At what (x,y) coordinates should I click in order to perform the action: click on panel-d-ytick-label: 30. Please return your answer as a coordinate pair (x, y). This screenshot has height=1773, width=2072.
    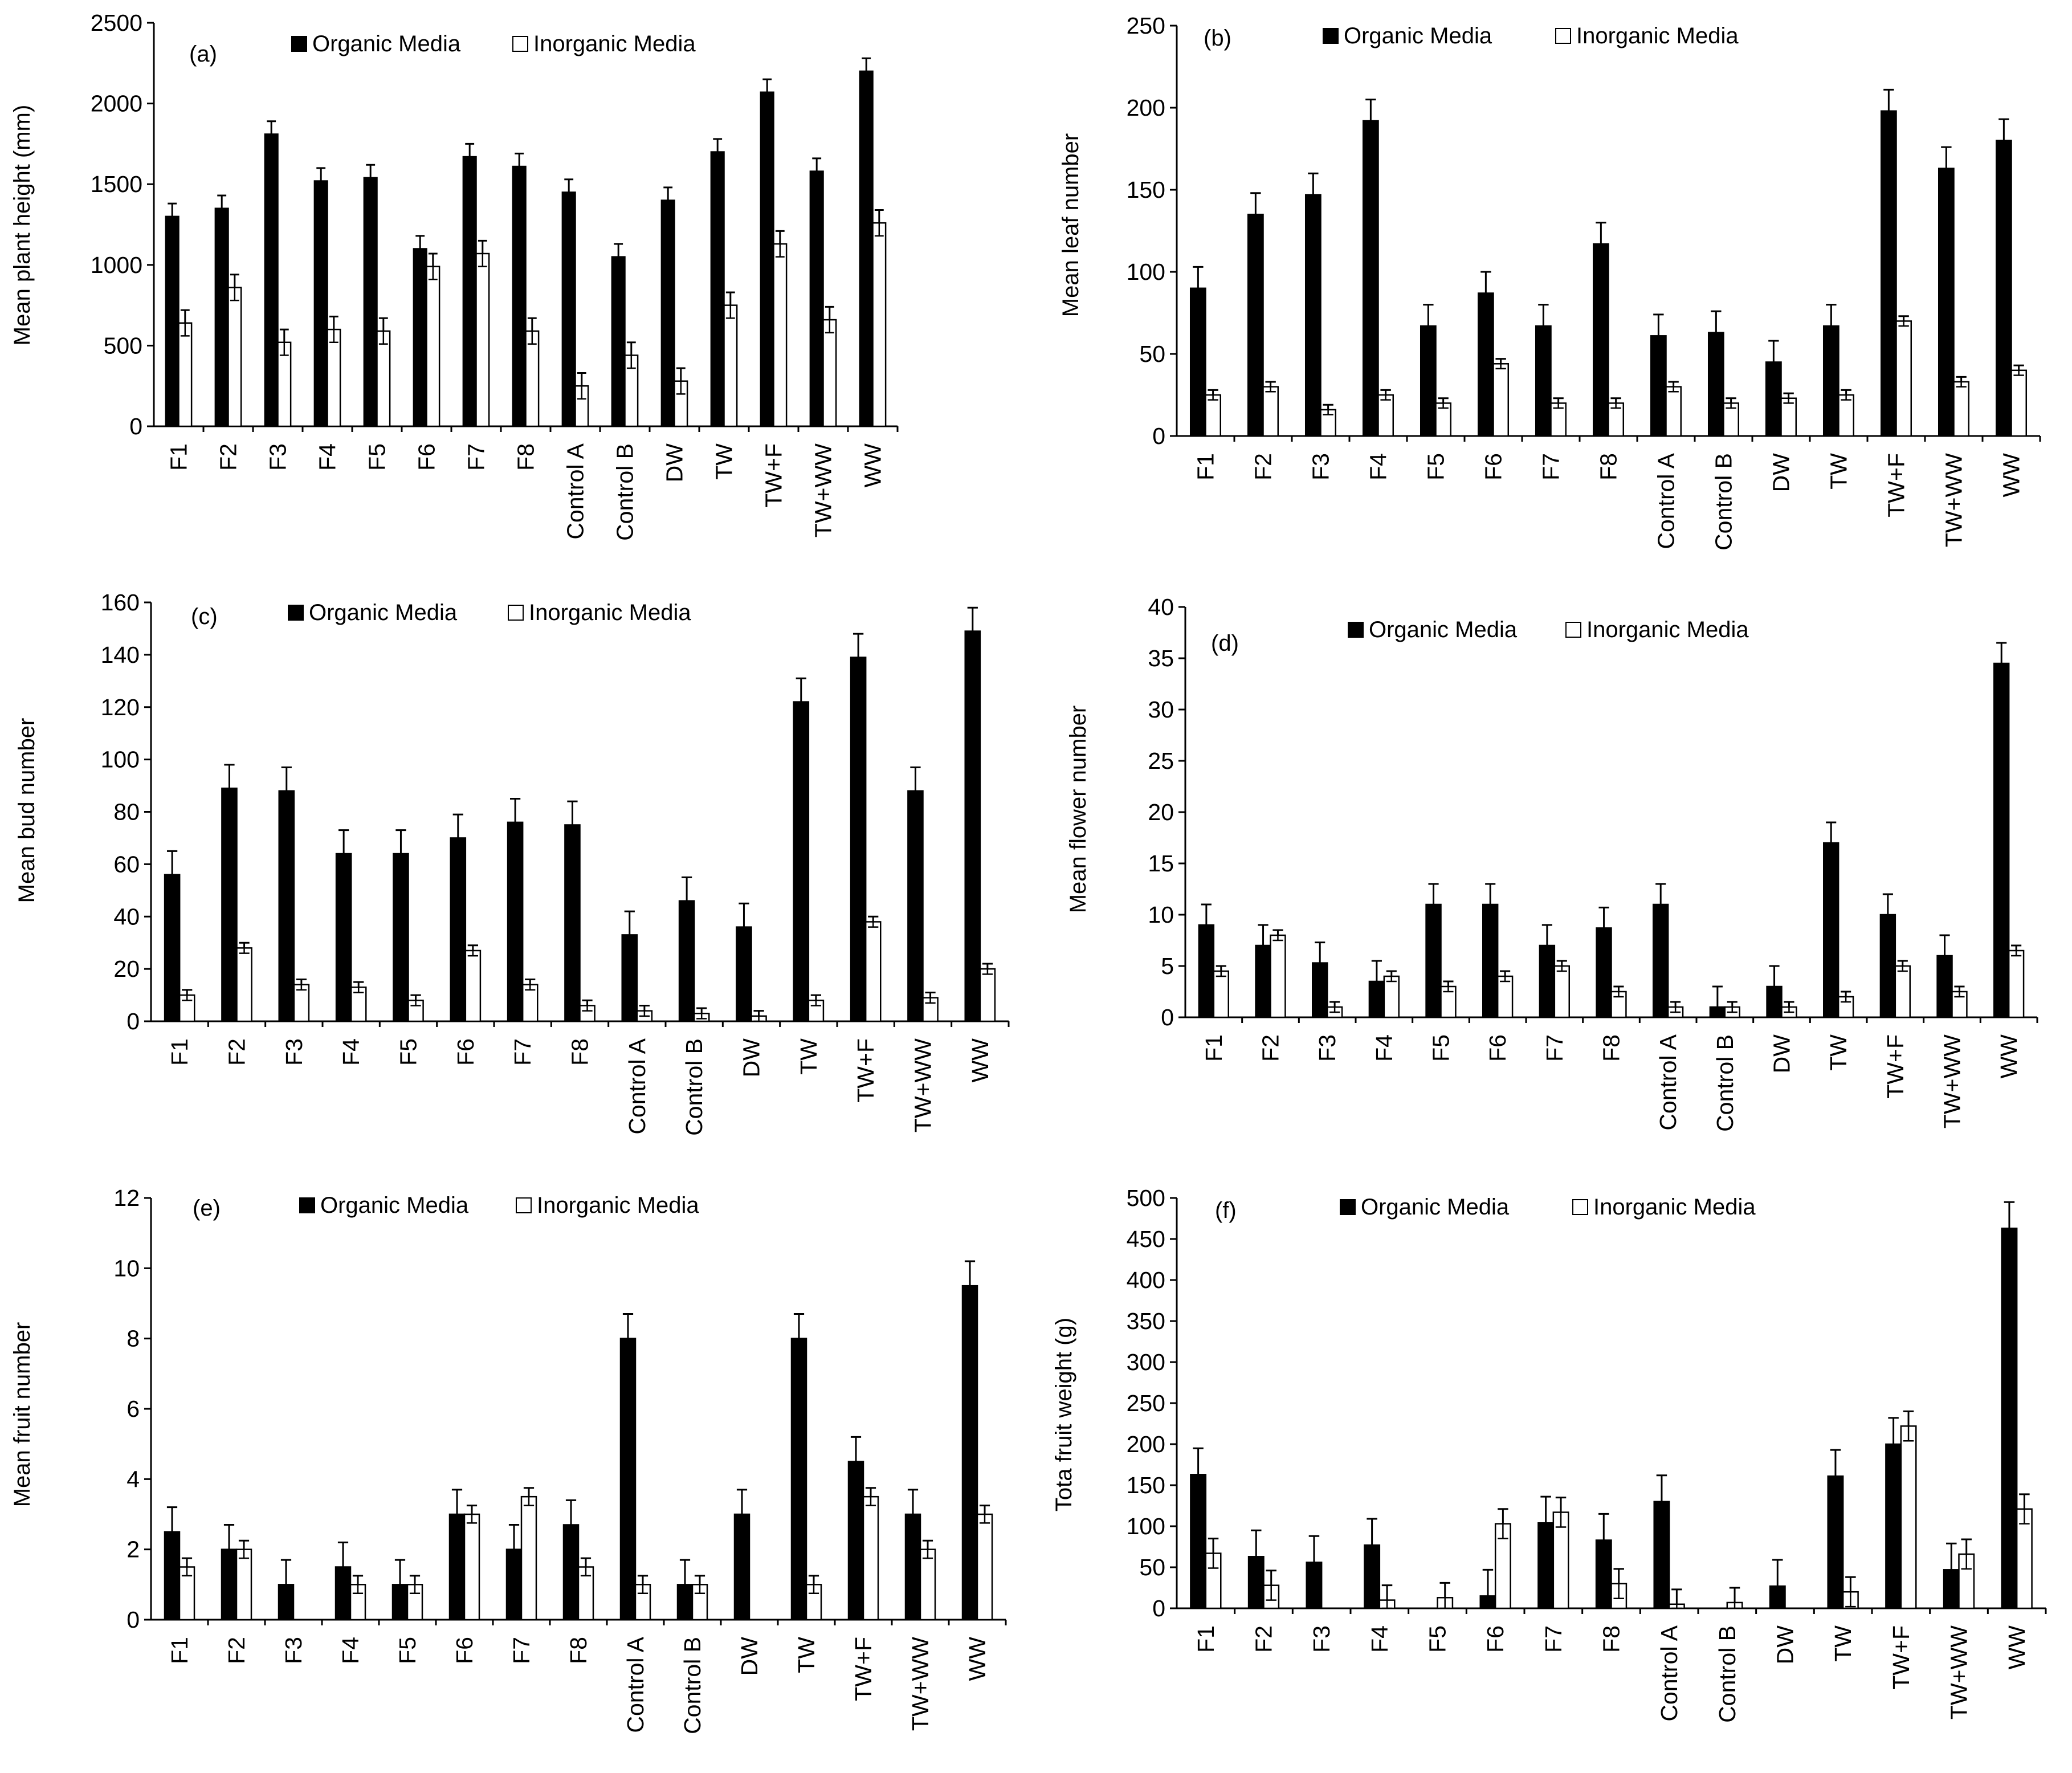
    Looking at the image, I should click on (1161, 709).